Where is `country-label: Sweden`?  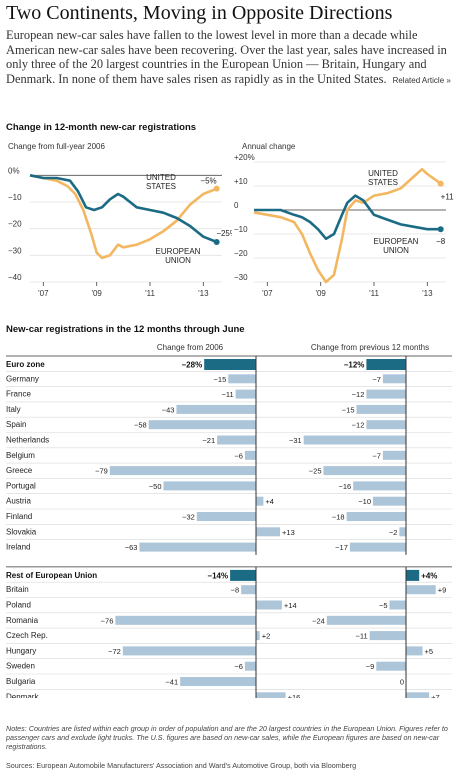
country-label: Sweden is located at coordinates (20, 666).